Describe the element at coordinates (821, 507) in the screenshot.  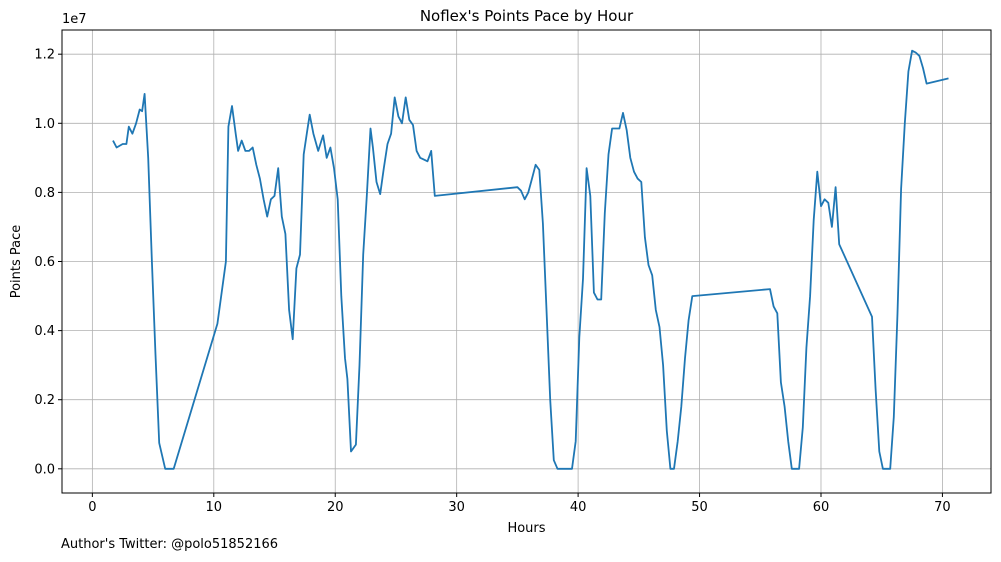
I see `x-tick-label: 60` at that location.